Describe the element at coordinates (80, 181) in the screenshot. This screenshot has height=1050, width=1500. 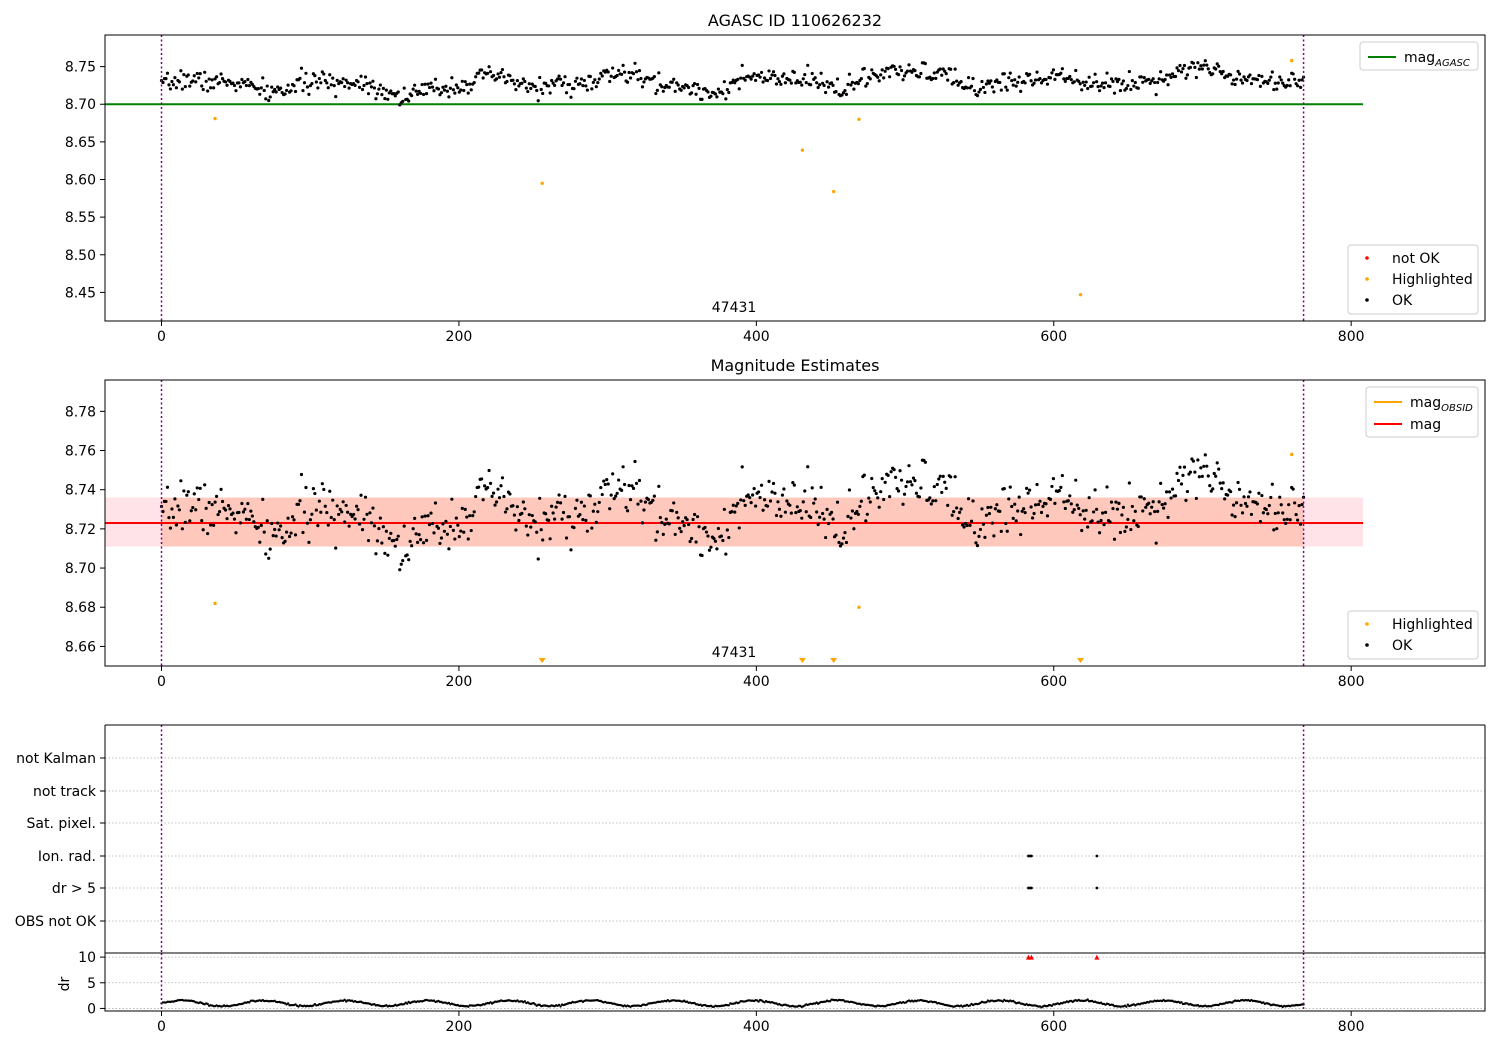
I see `agasc-y-tick-label: 8.60` at that location.